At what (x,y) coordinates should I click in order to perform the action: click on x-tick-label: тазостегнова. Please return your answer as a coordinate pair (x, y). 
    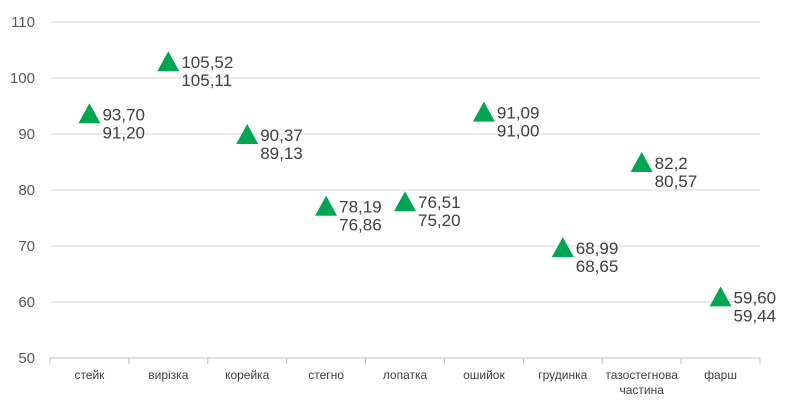
    Looking at the image, I should click on (641, 375).